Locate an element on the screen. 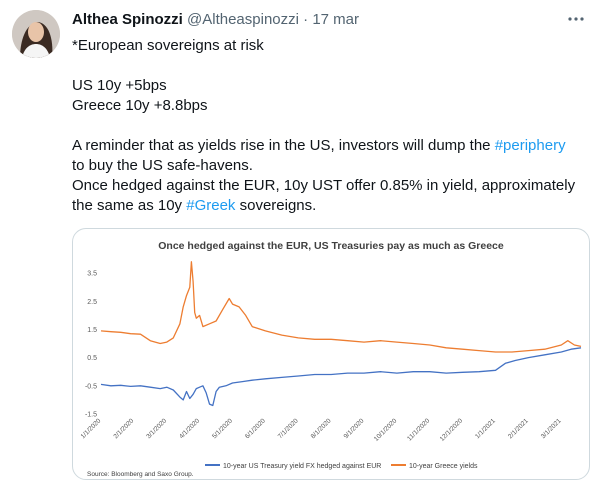  x-tick-label: 3/1/2021 is located at coordinates (551, 428).